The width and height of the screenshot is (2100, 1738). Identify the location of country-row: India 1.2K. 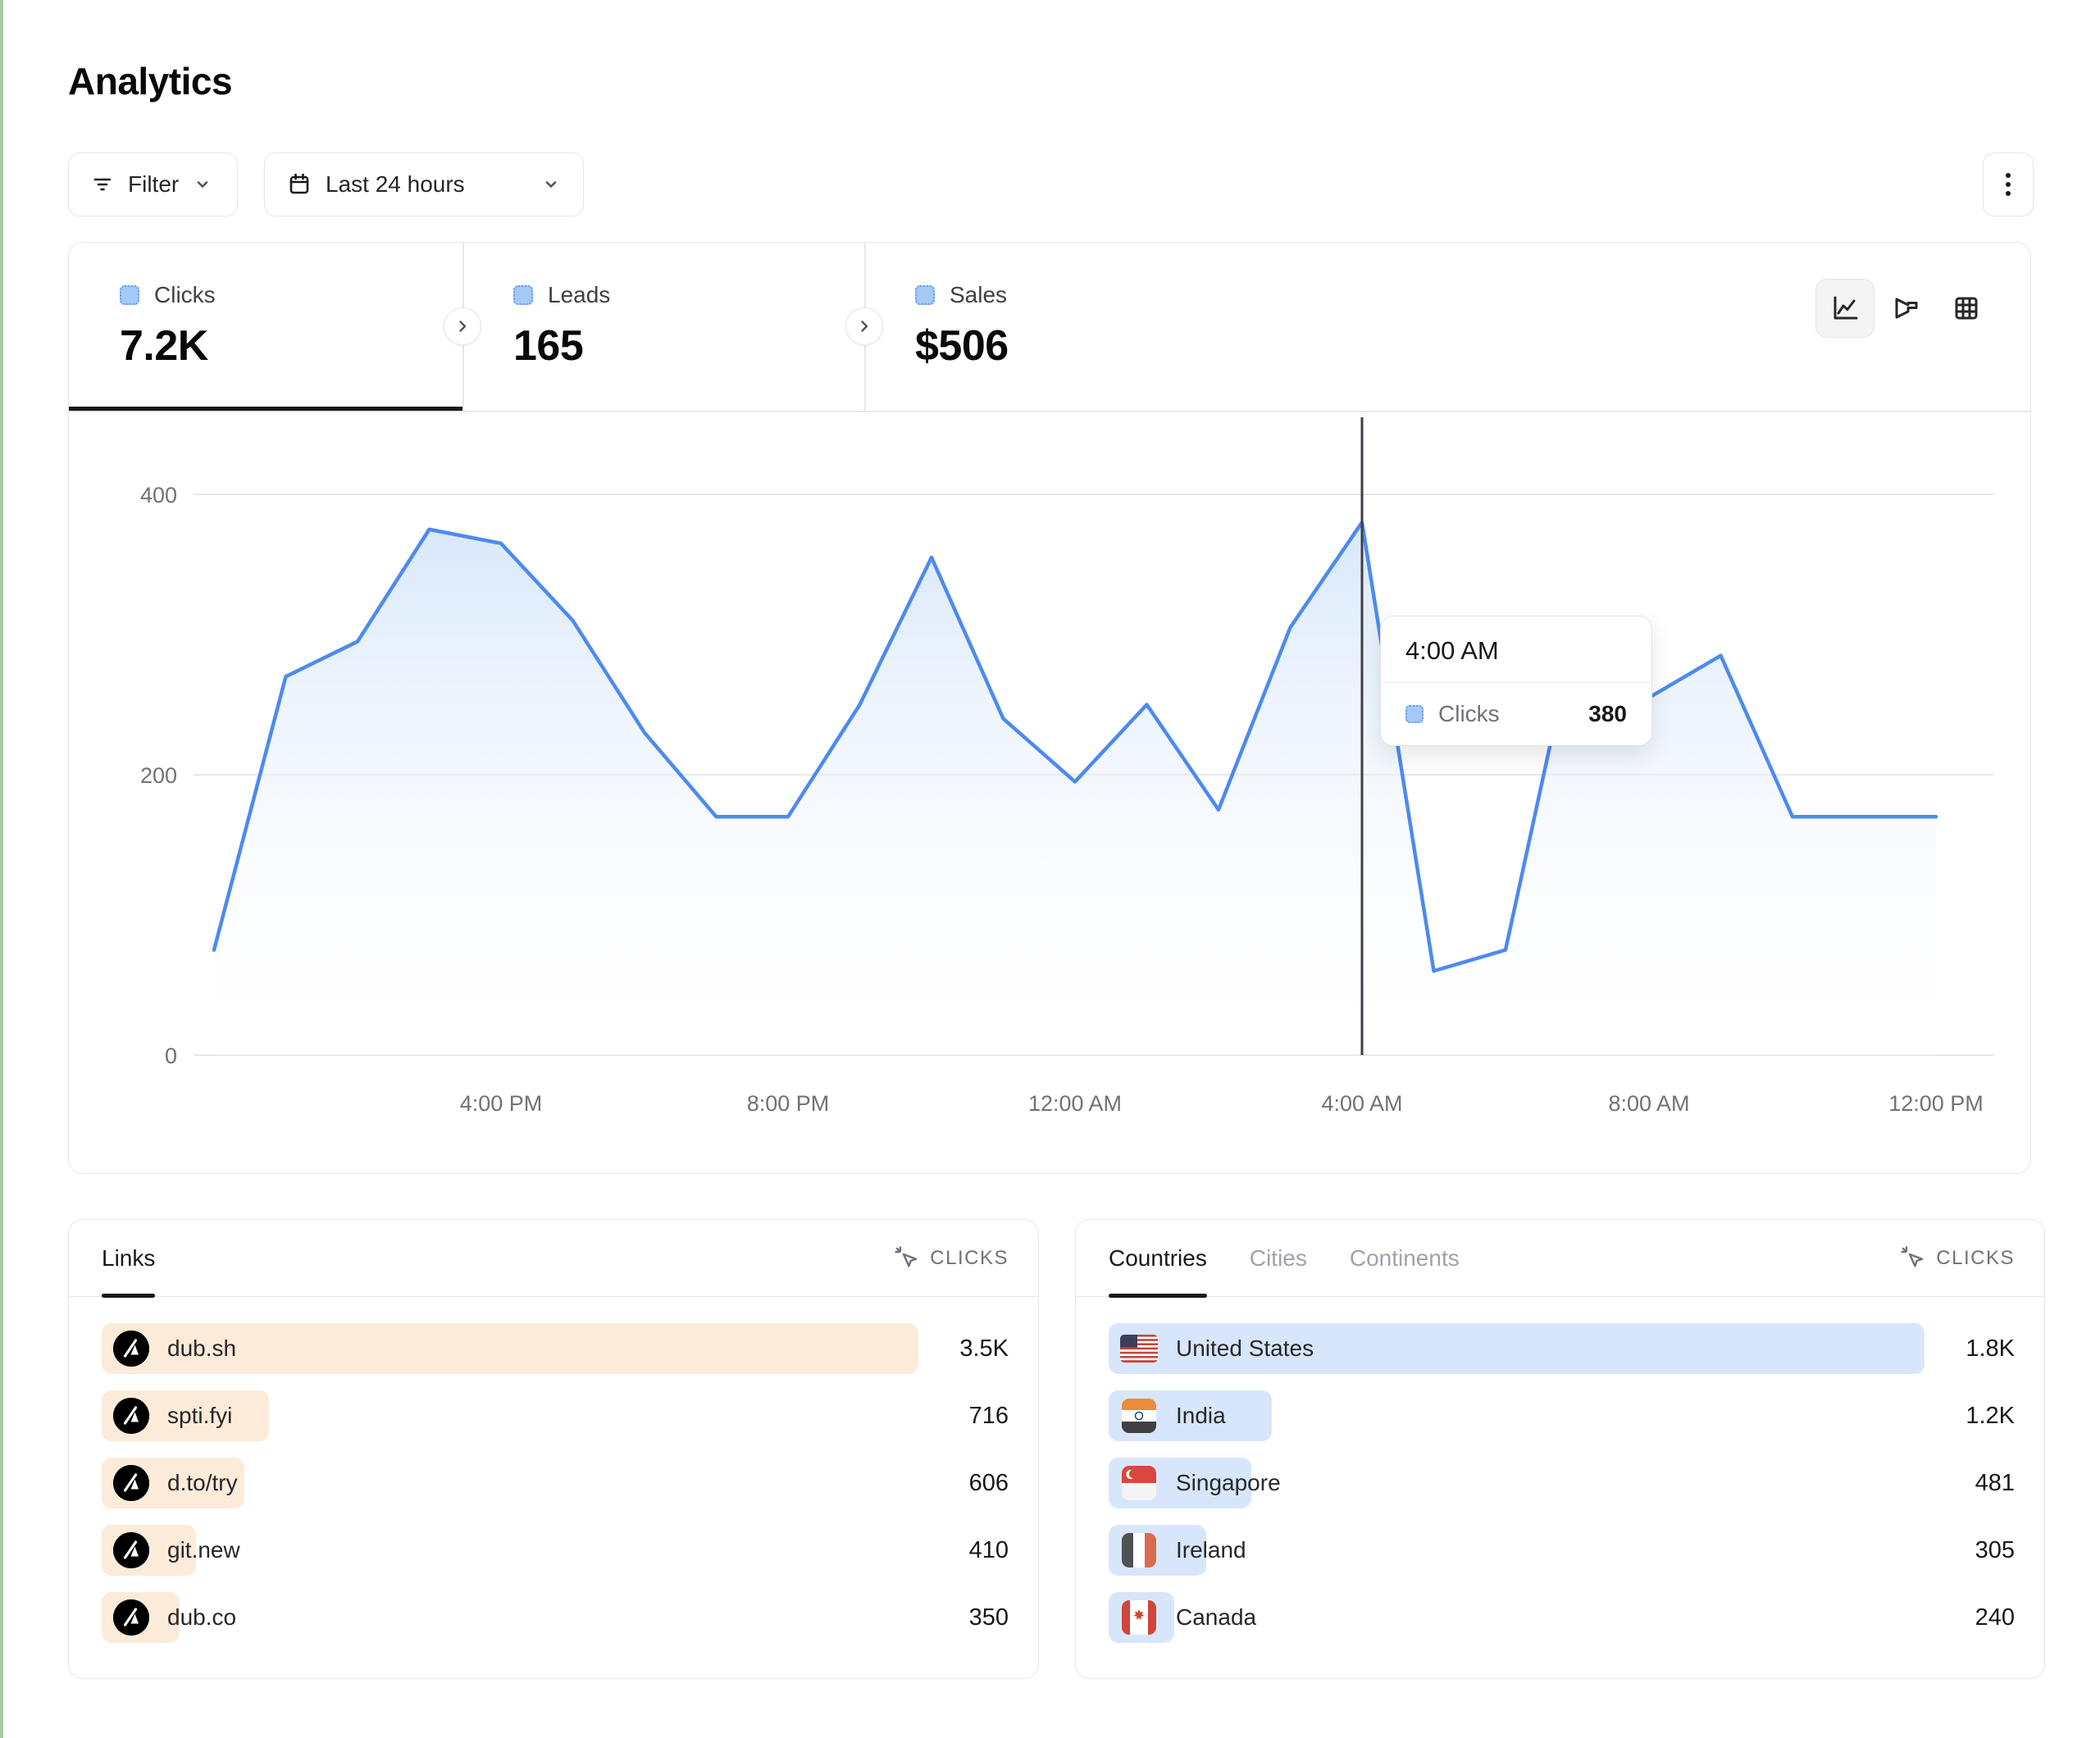
(1562, 1415).